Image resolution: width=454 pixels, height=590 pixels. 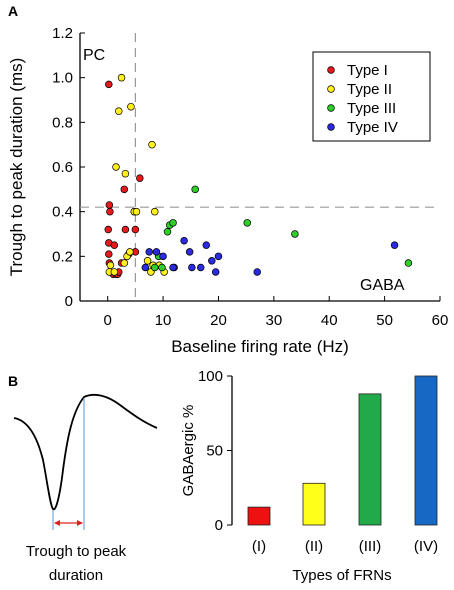 What do you see at coordinates (329, 320) in the screenshot?
I see `scatter-x-tick-label: 40` at bounding box center [329, 320].